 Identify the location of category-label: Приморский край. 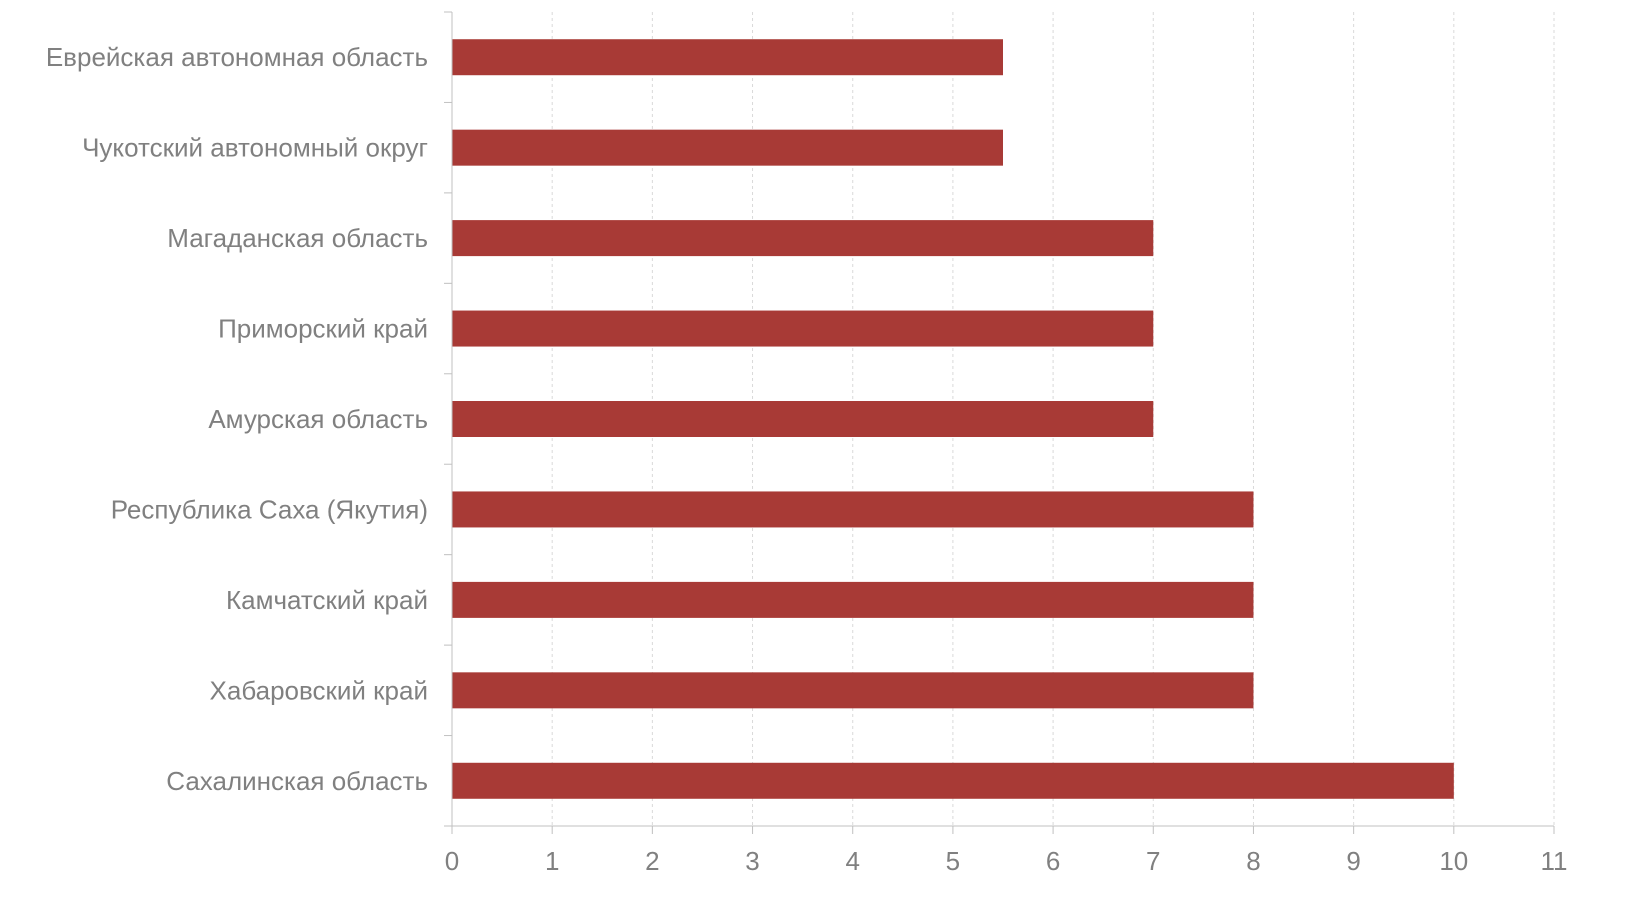
(323, 329).